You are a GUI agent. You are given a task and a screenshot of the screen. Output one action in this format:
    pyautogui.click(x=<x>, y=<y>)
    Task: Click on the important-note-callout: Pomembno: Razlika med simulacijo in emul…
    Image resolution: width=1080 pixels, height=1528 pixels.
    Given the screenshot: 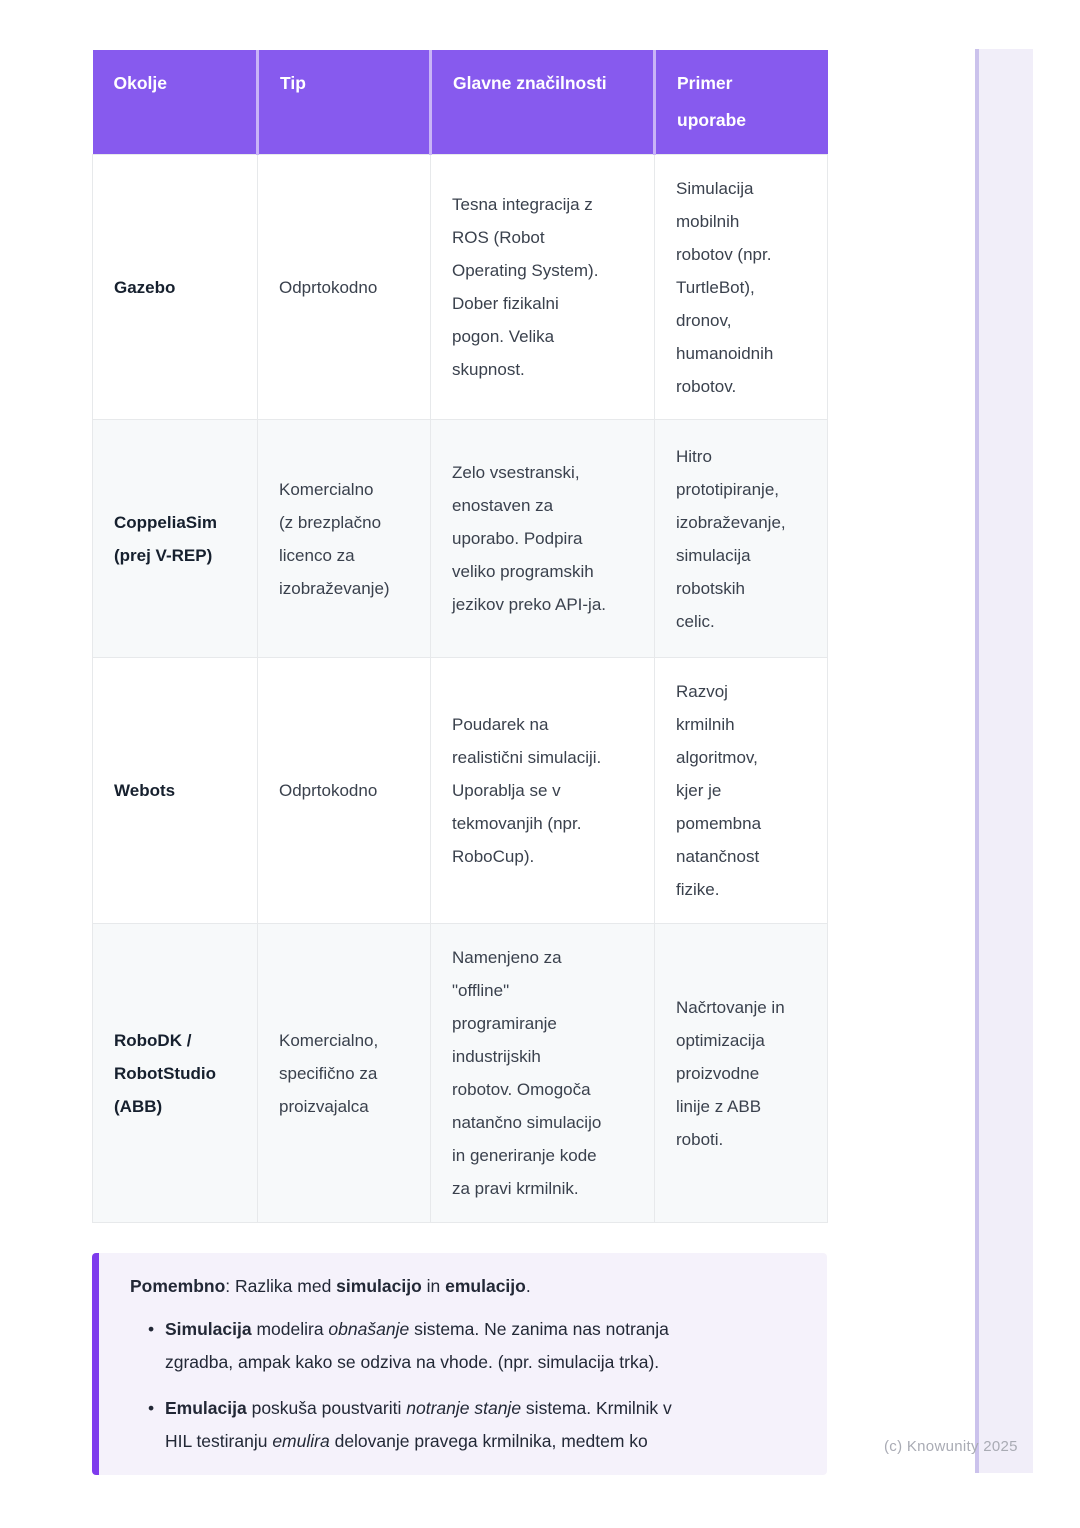 What is the action you would take?
    pyautogui.click(x=459, y=1364)
    